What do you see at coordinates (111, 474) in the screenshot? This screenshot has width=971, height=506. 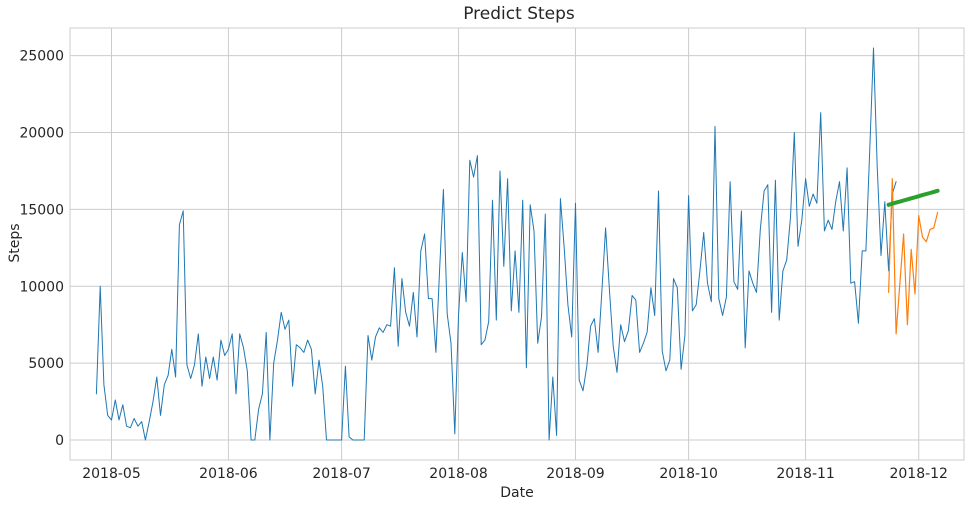 I see `x-tick-label: 2018-05` at bounding box center [111, 474].